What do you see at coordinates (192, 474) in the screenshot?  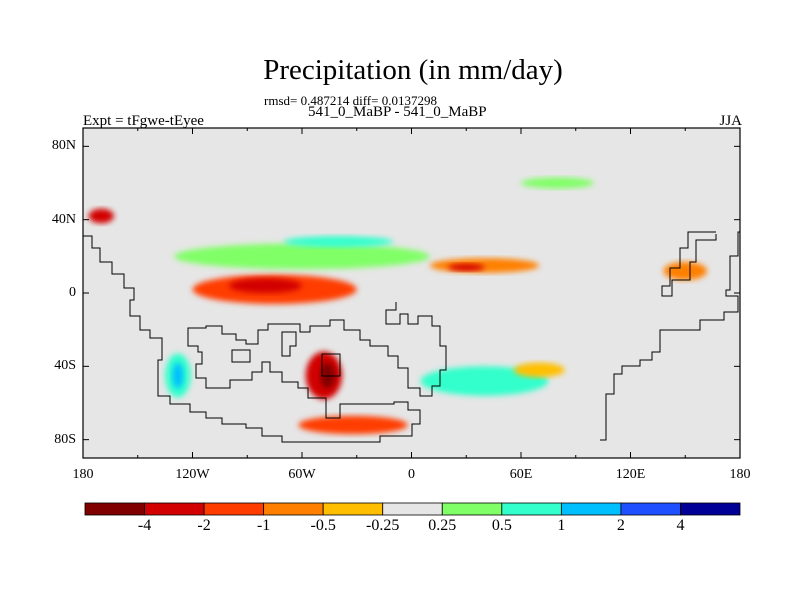 I see `x-tick-label: 120W` at bounding box center [192, 474].